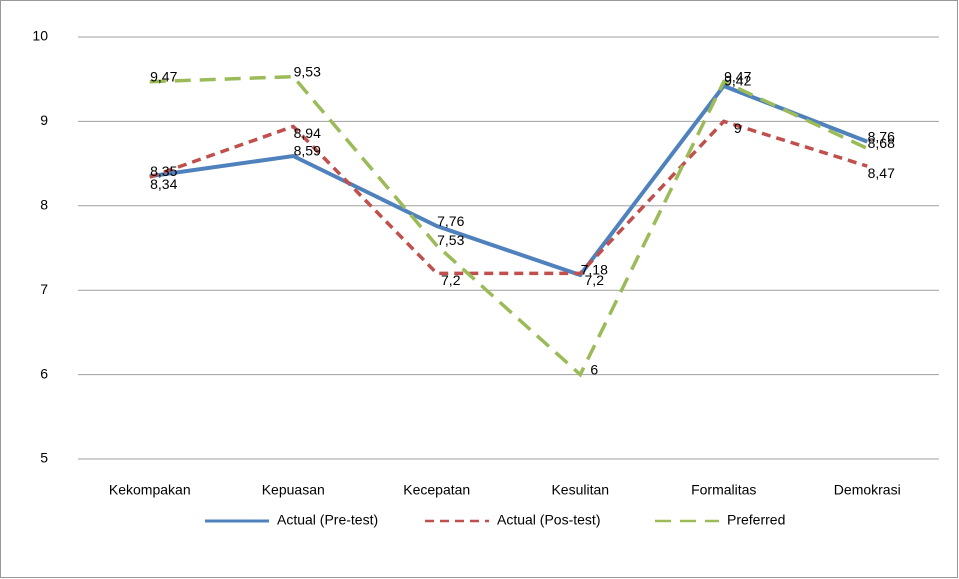 This screenshot has width=959, height=579. What do you see at coordinates (450, 221) in the screenshot?
I see `data-label: 7,76` at bounding box center [450, 221].